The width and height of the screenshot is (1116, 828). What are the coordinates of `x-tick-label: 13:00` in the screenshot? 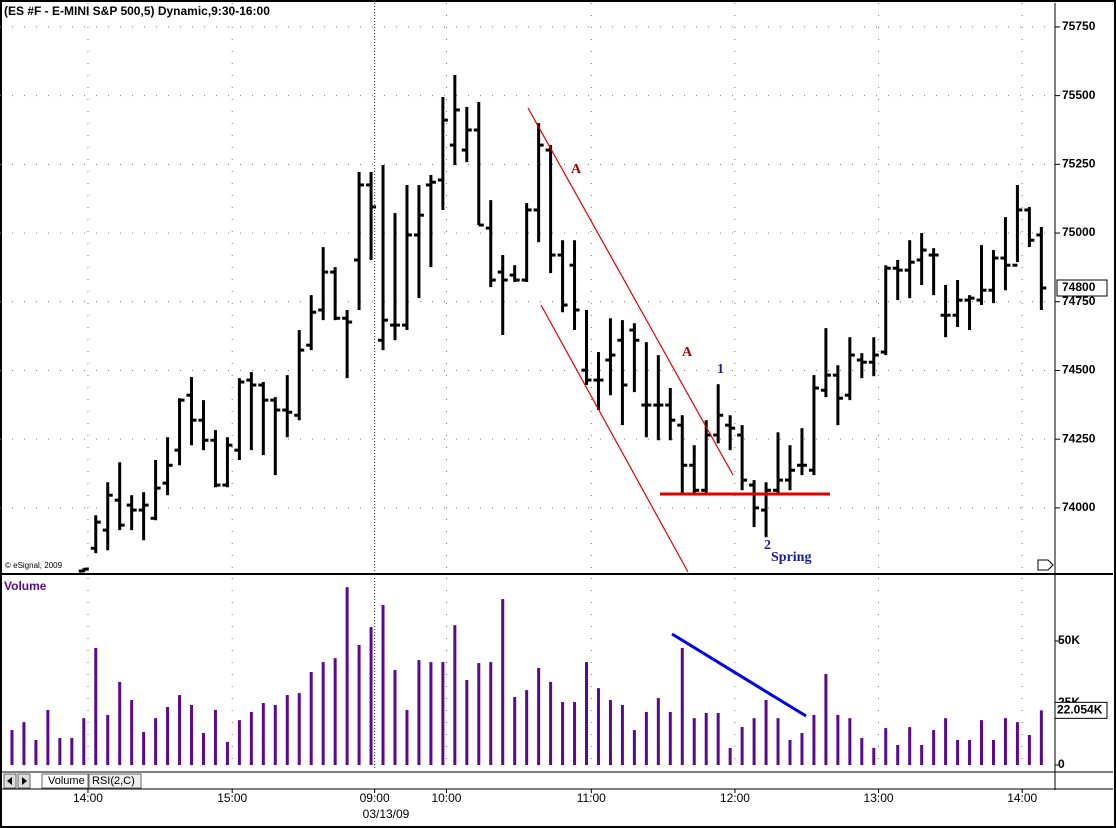 It's located at (879, 798).